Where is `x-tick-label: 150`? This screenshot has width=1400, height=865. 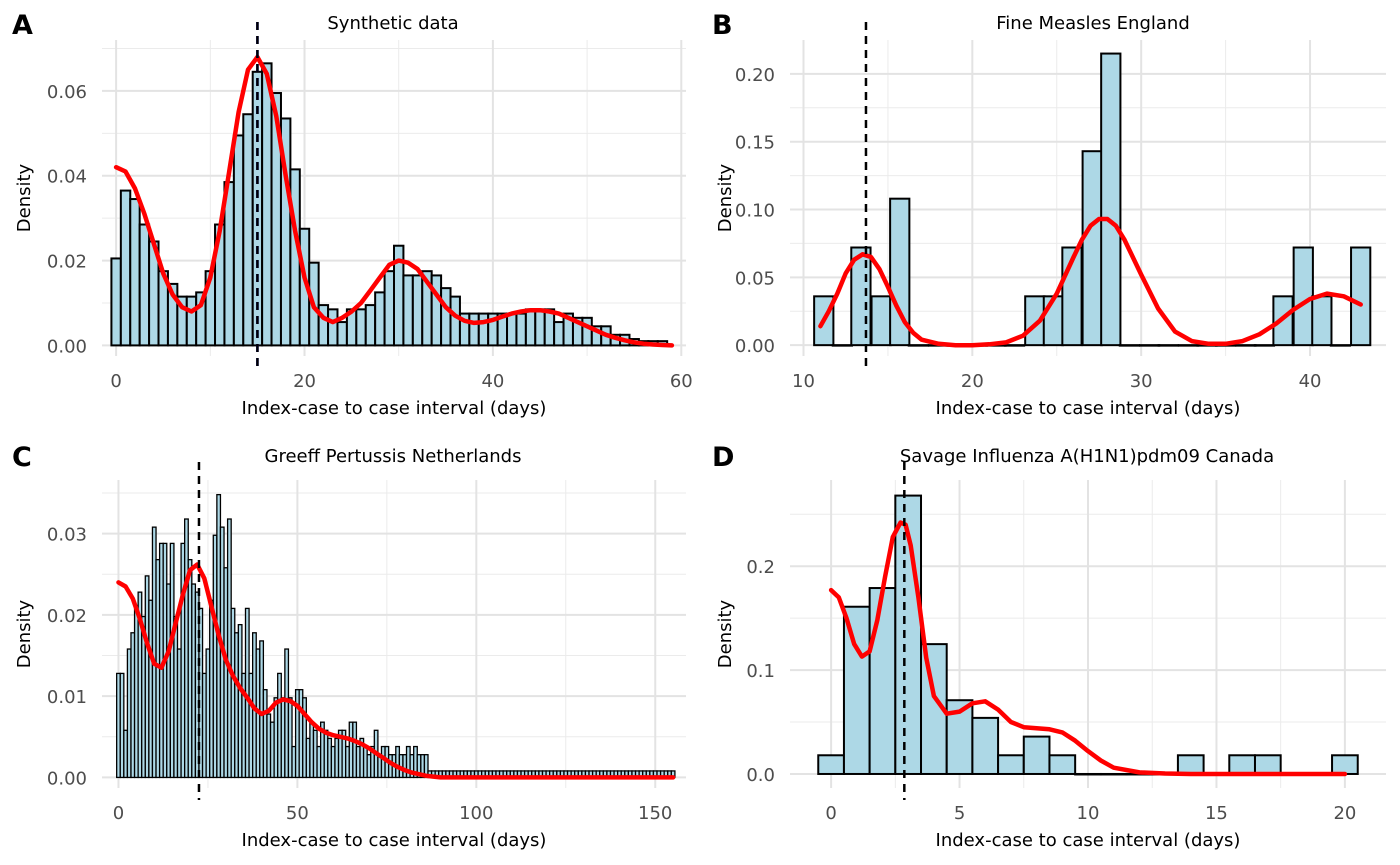
x-tick-label: 150 is located at coordinates (655, 813).